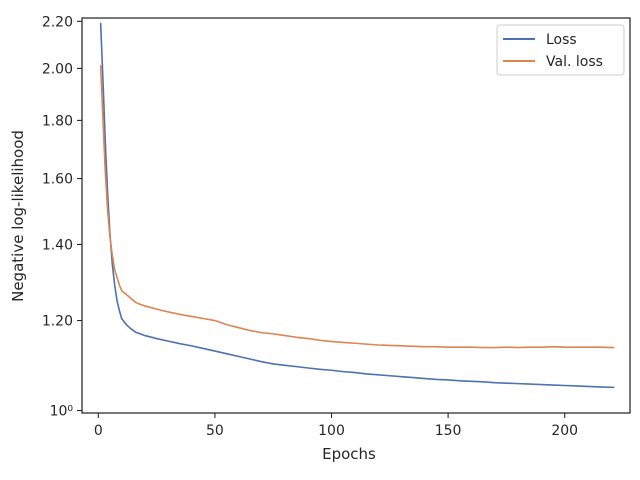 This screenshot has height=480, width=640. Describe the element at coordinates (57, 22) in the screenshot. I see `y-tick-label: 2.20` at that location.